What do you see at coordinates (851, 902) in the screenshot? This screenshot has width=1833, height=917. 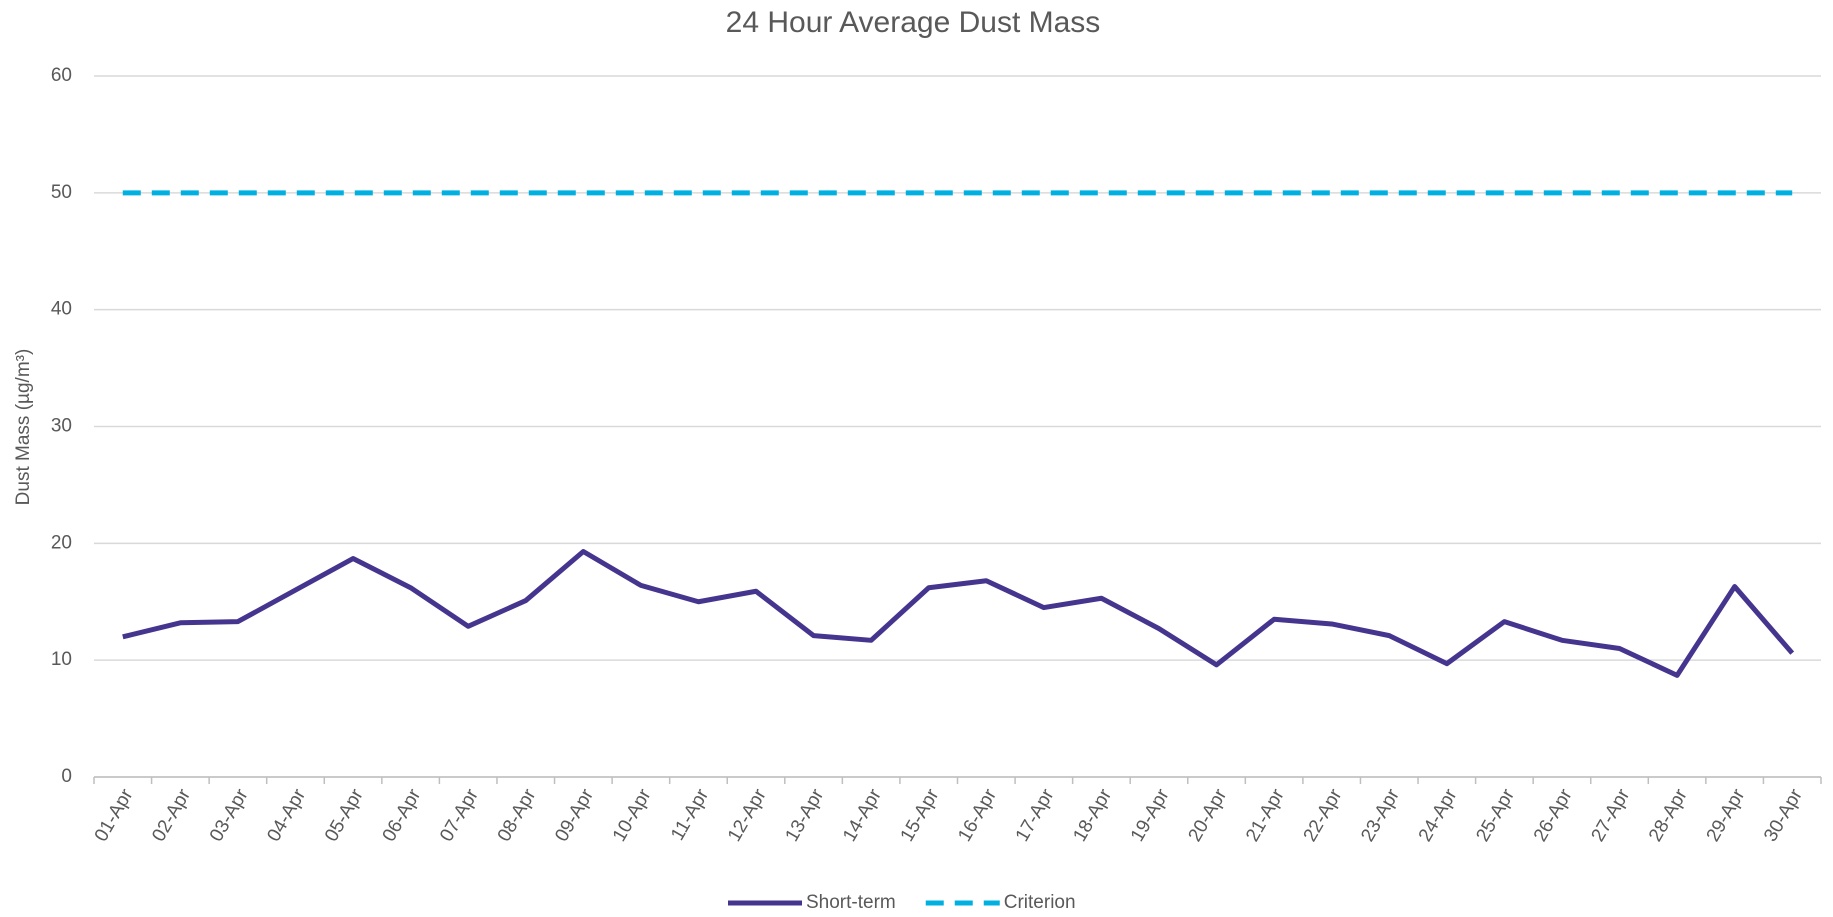 I see `legend-label: Short-term` at bounding box center [851, 902].